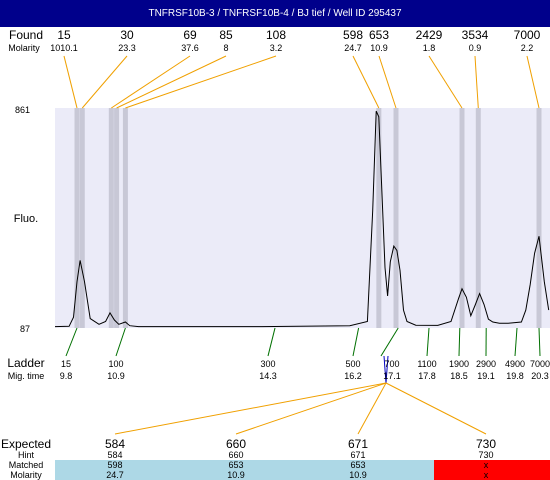 Image resolution: width=550 pixels, height=480 pixels. What do you see at coordinates (427, 376) in the screenshot?
I see `ladder-time-1100: 17.8` at bounding box center [427, 376].